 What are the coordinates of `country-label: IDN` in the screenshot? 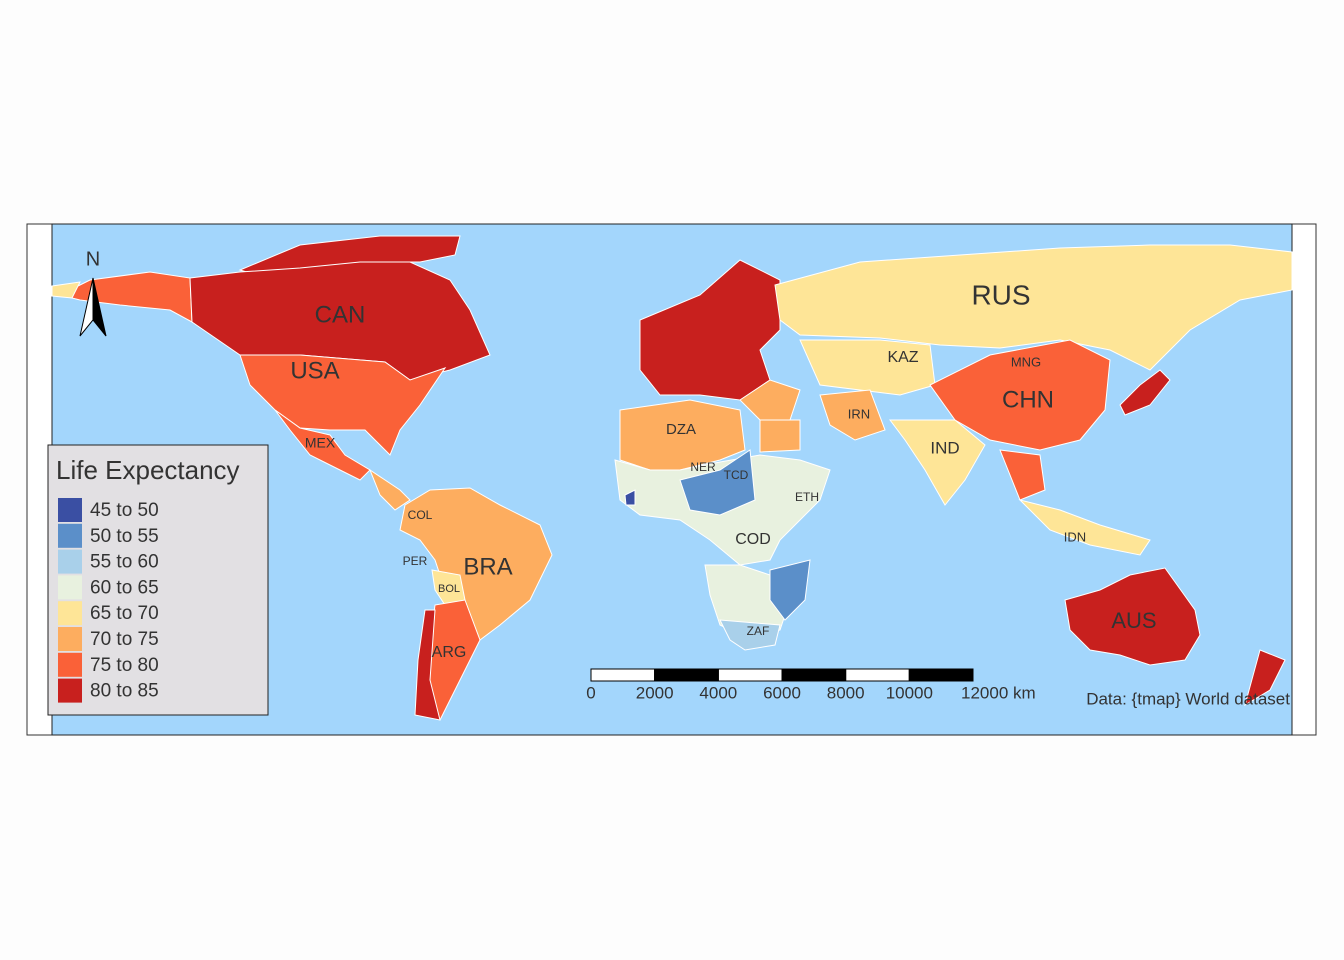 It's located at (1075, 536).